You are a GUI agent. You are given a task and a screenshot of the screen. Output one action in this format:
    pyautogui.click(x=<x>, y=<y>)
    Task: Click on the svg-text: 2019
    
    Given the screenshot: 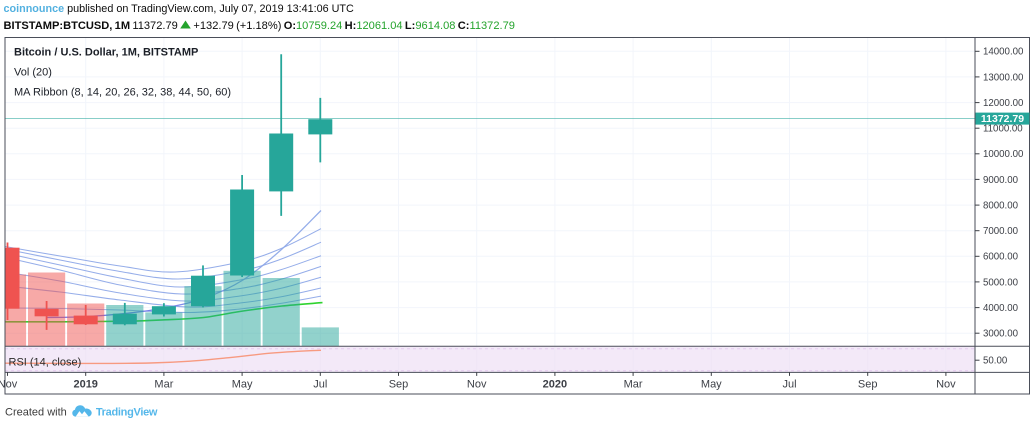 What is the action you would take?
    pyautogui.click(x=85, y=385)
    